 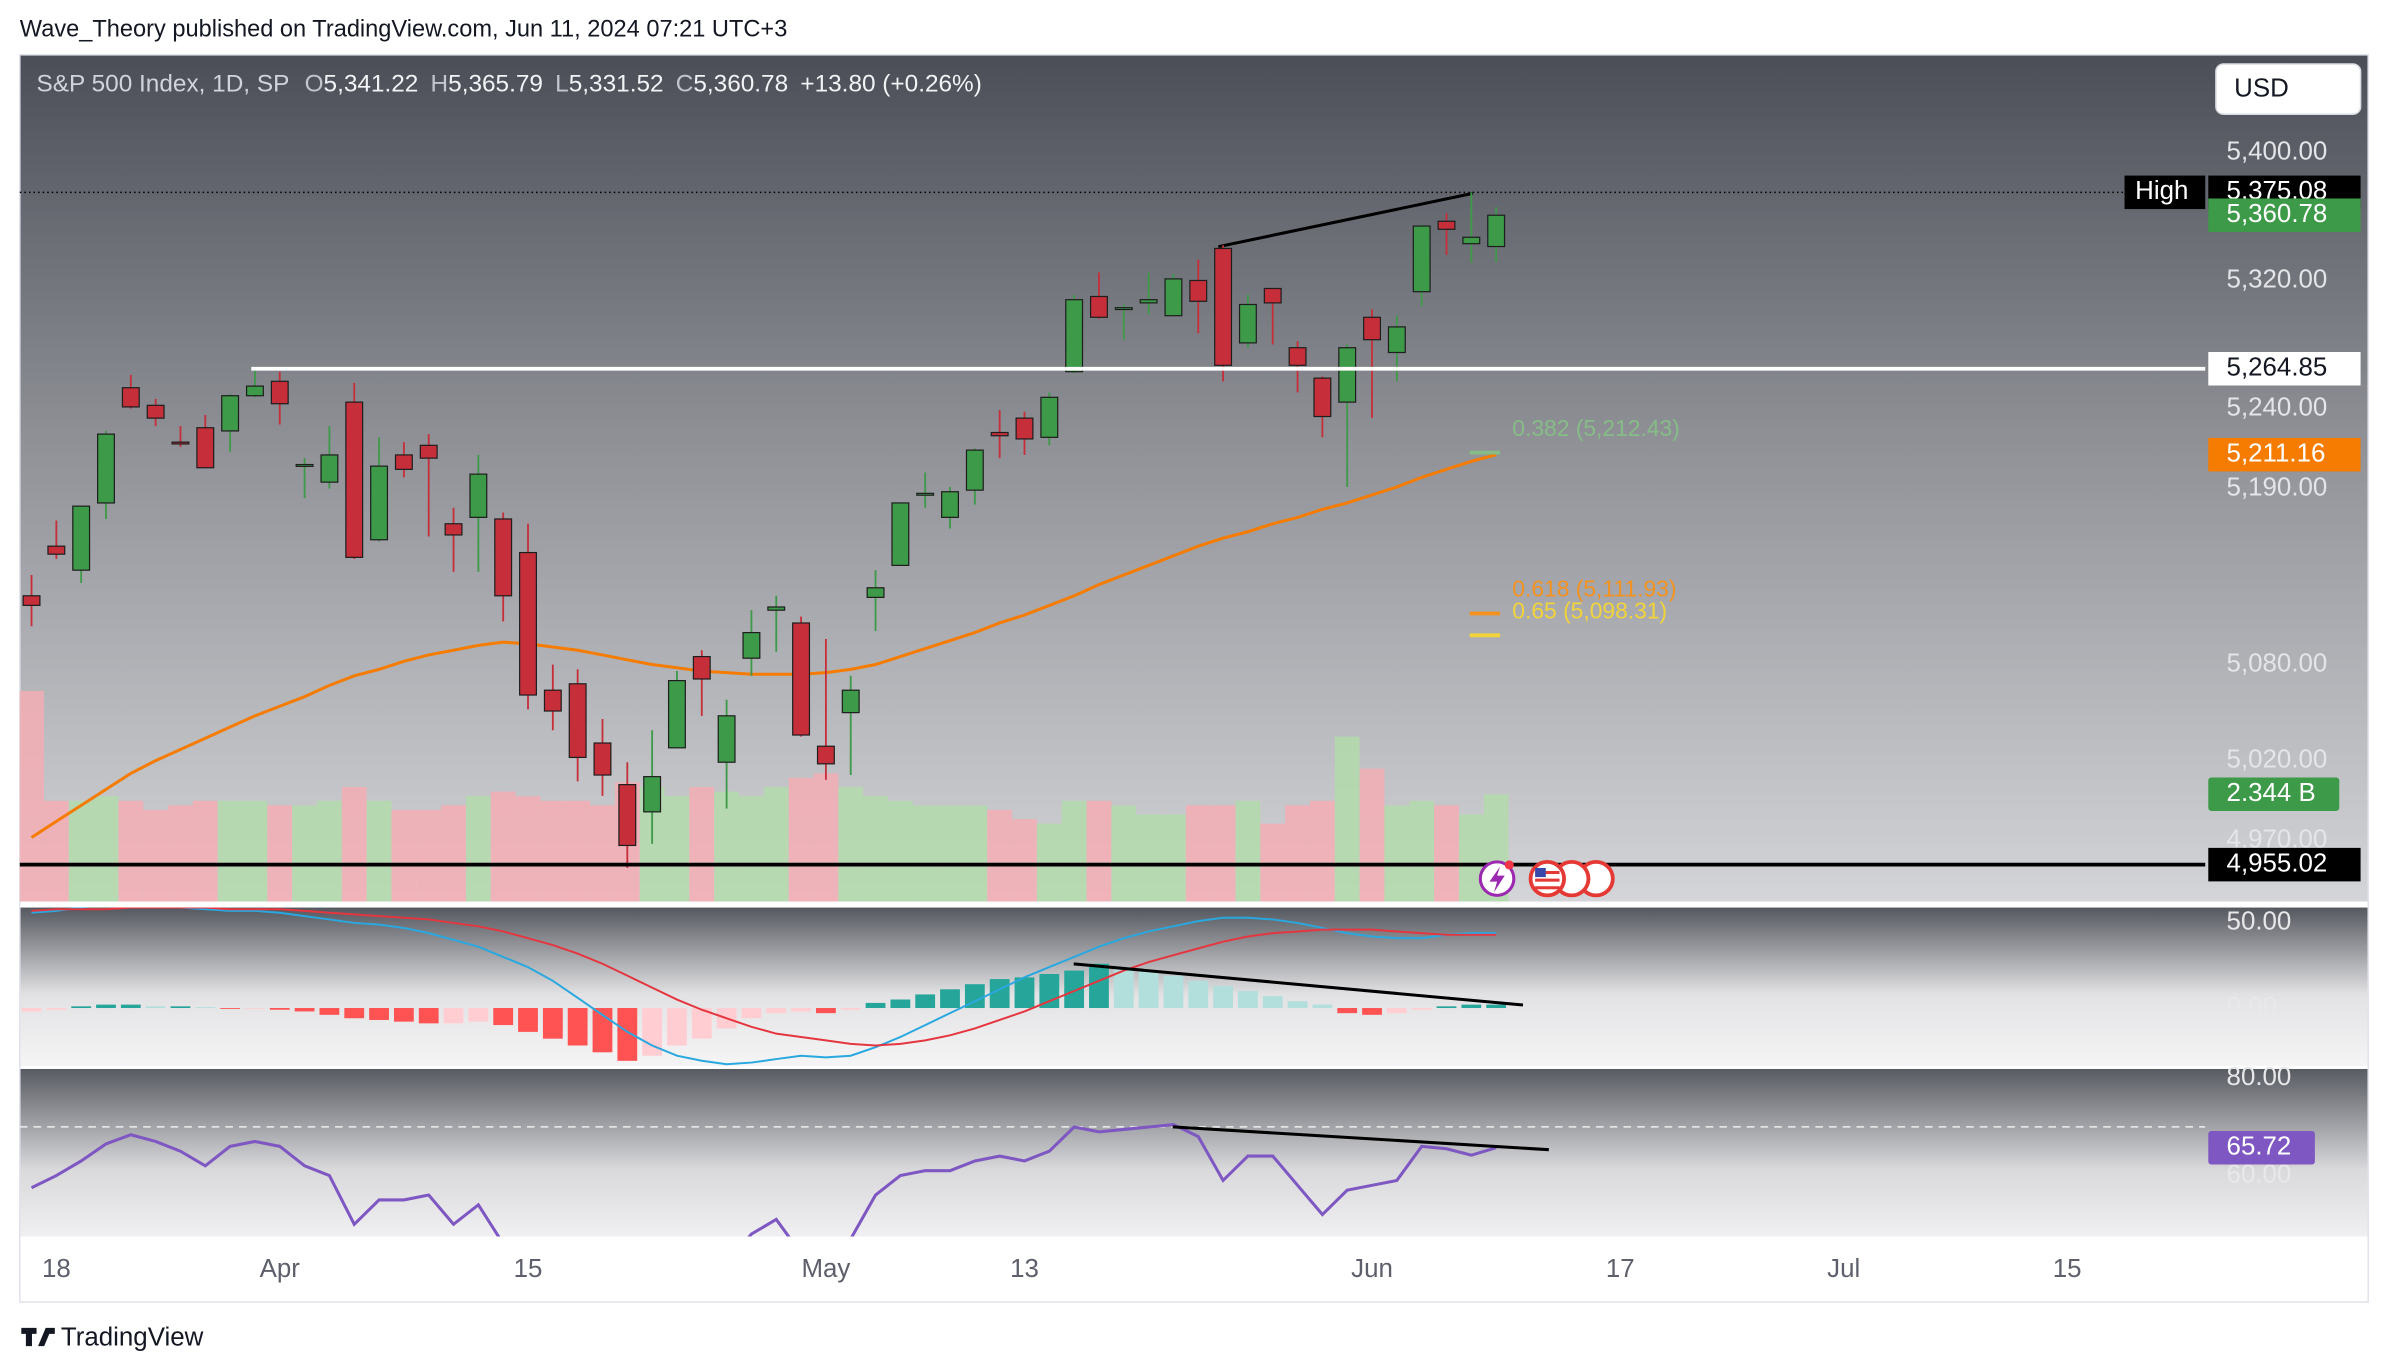 What do you see at coordinates (740, 84) in the screenshot?
I see `legend-value: 5,360.78` at bounding box center [740, 84].